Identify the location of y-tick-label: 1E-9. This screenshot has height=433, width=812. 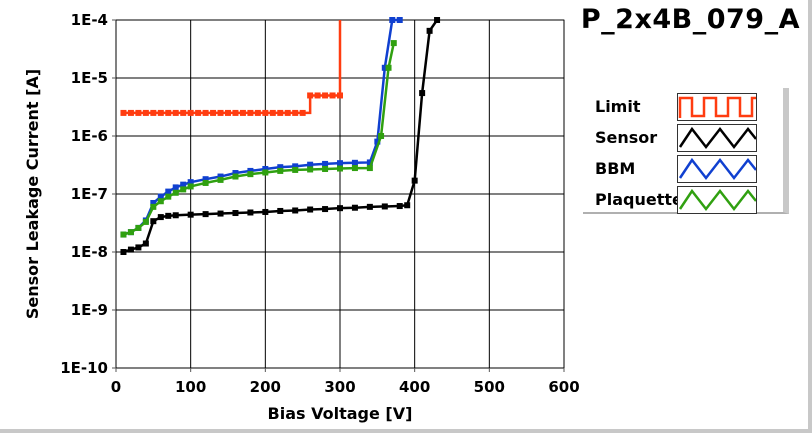
(89, 310).